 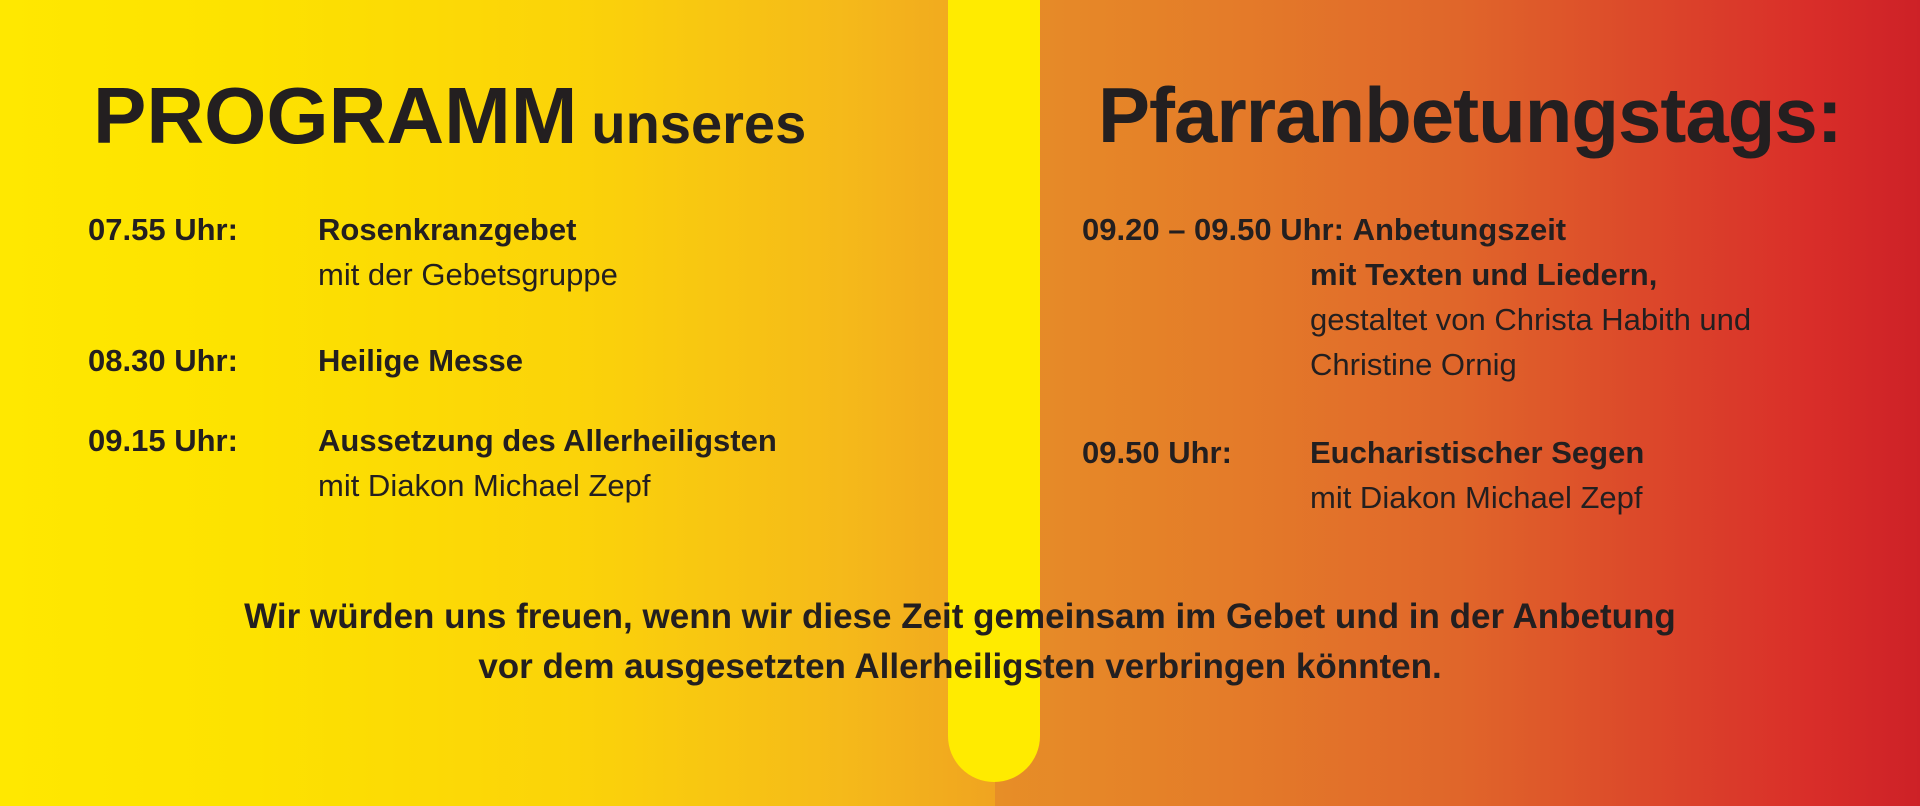 I want to click on schedule-time: 09.15 Uhr:, so click(x=163, y=440).